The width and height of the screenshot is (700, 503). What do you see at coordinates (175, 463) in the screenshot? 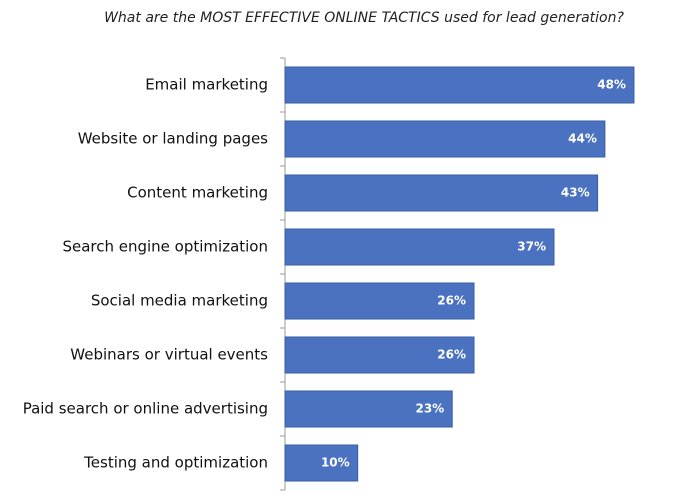
I see `category-label: Testing and optimization` at bounding box center [175, 463].